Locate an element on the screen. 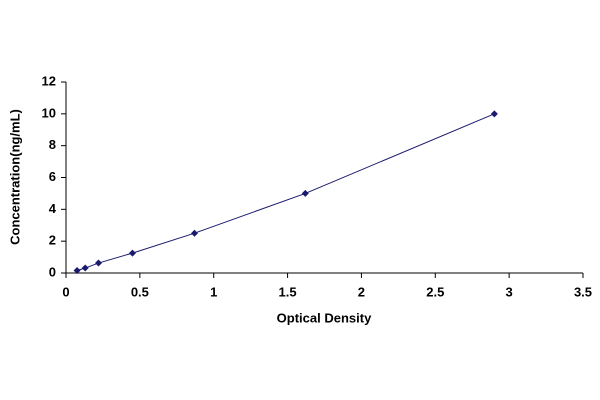 The image size is (600, 400). y-tick-label: 8 is located at coordinates (52, 144).